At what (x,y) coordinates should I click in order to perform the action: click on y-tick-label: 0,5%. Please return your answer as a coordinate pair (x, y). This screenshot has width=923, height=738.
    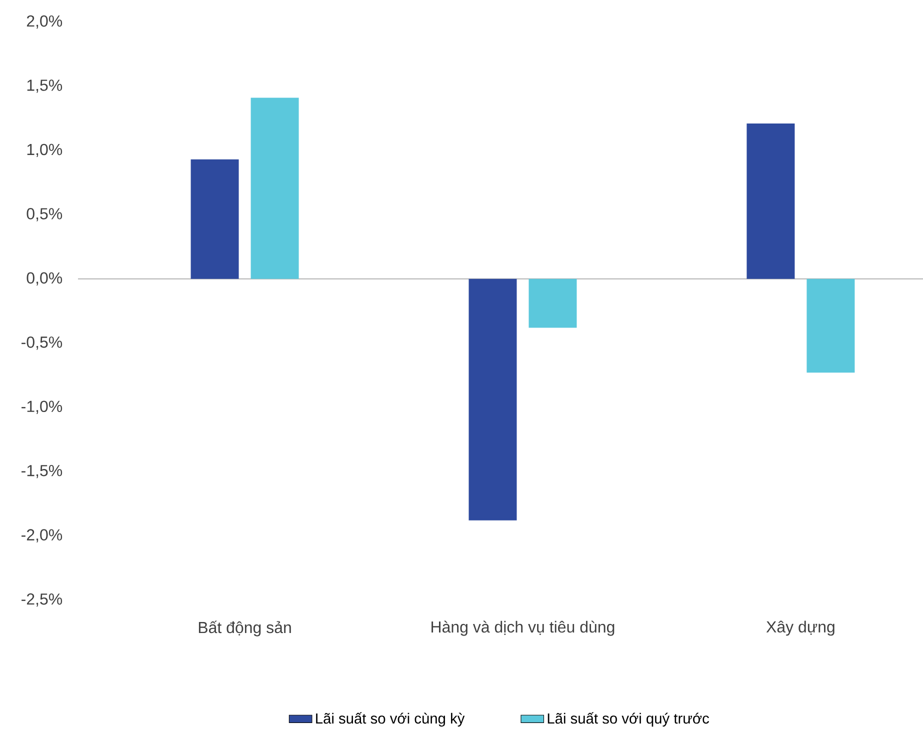
    Looking at the image, I should click on (44, 215).